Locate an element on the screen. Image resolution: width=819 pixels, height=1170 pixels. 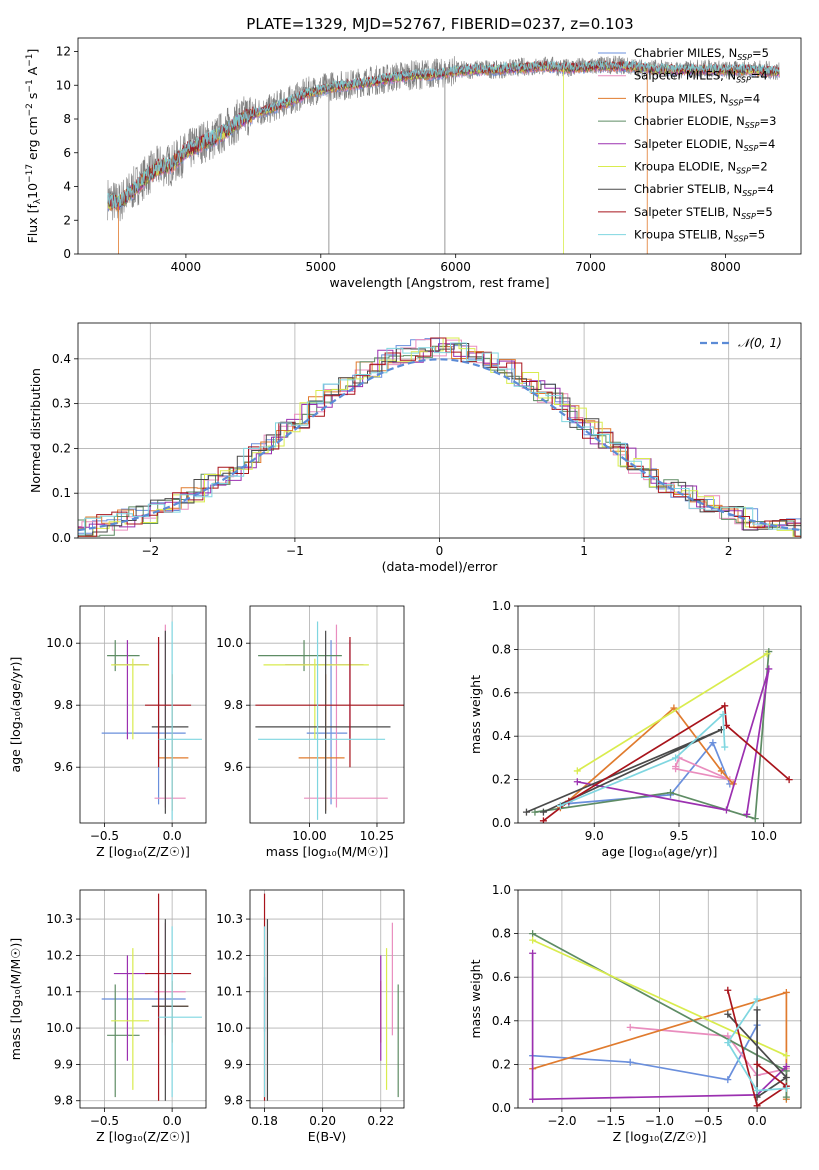
x-tick-label: 0 is located at coordinates (440, 551).